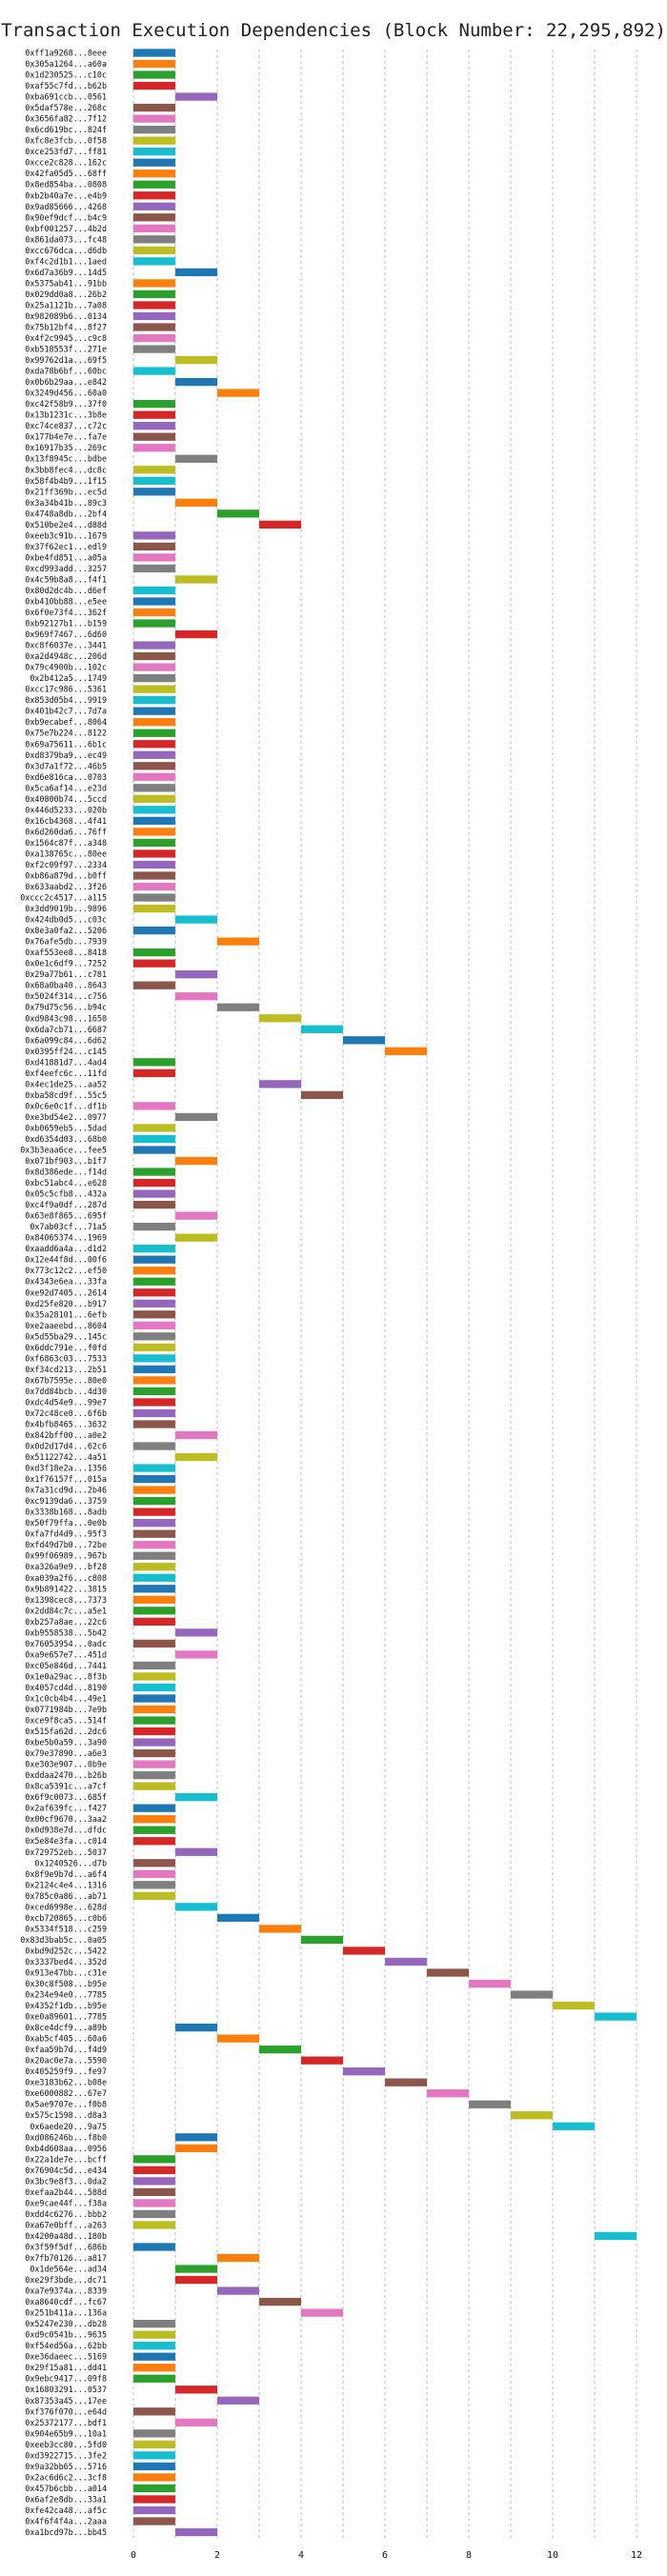 This screenshot has width=667, height=2576. Describe the element at coordinates (66, 1950) in the screenshot. I see `y-tick-label: 0xbd9d252c...5422` at that location.